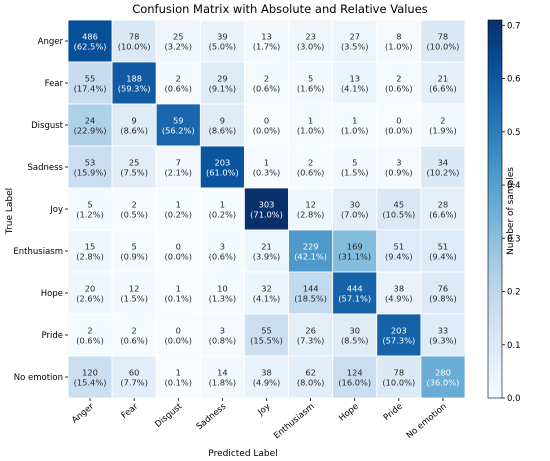 The width and height of the screenshot is (550, 461). Describe the element at coordinates (266, 373) in the screenshot. I see `cell-count-label: 38` at that location.